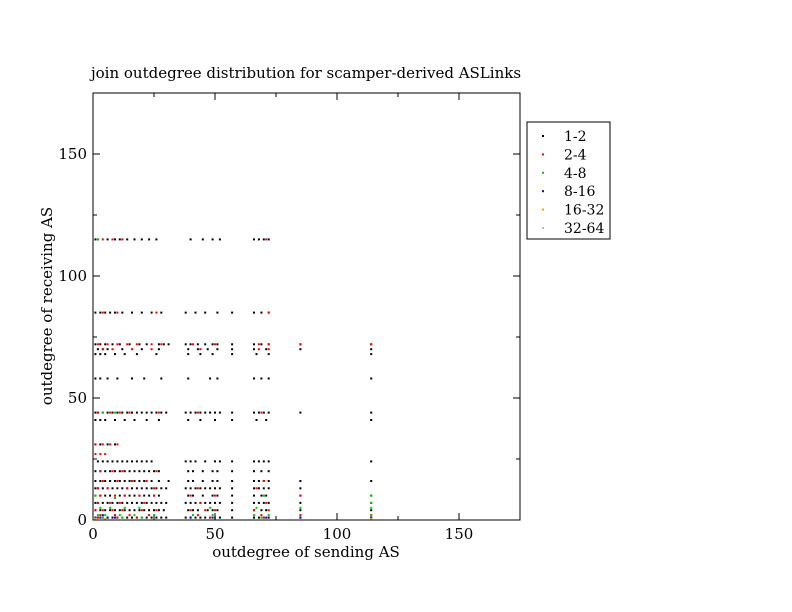  I want to click on legend-entry: 1-2, so click(564, 137).